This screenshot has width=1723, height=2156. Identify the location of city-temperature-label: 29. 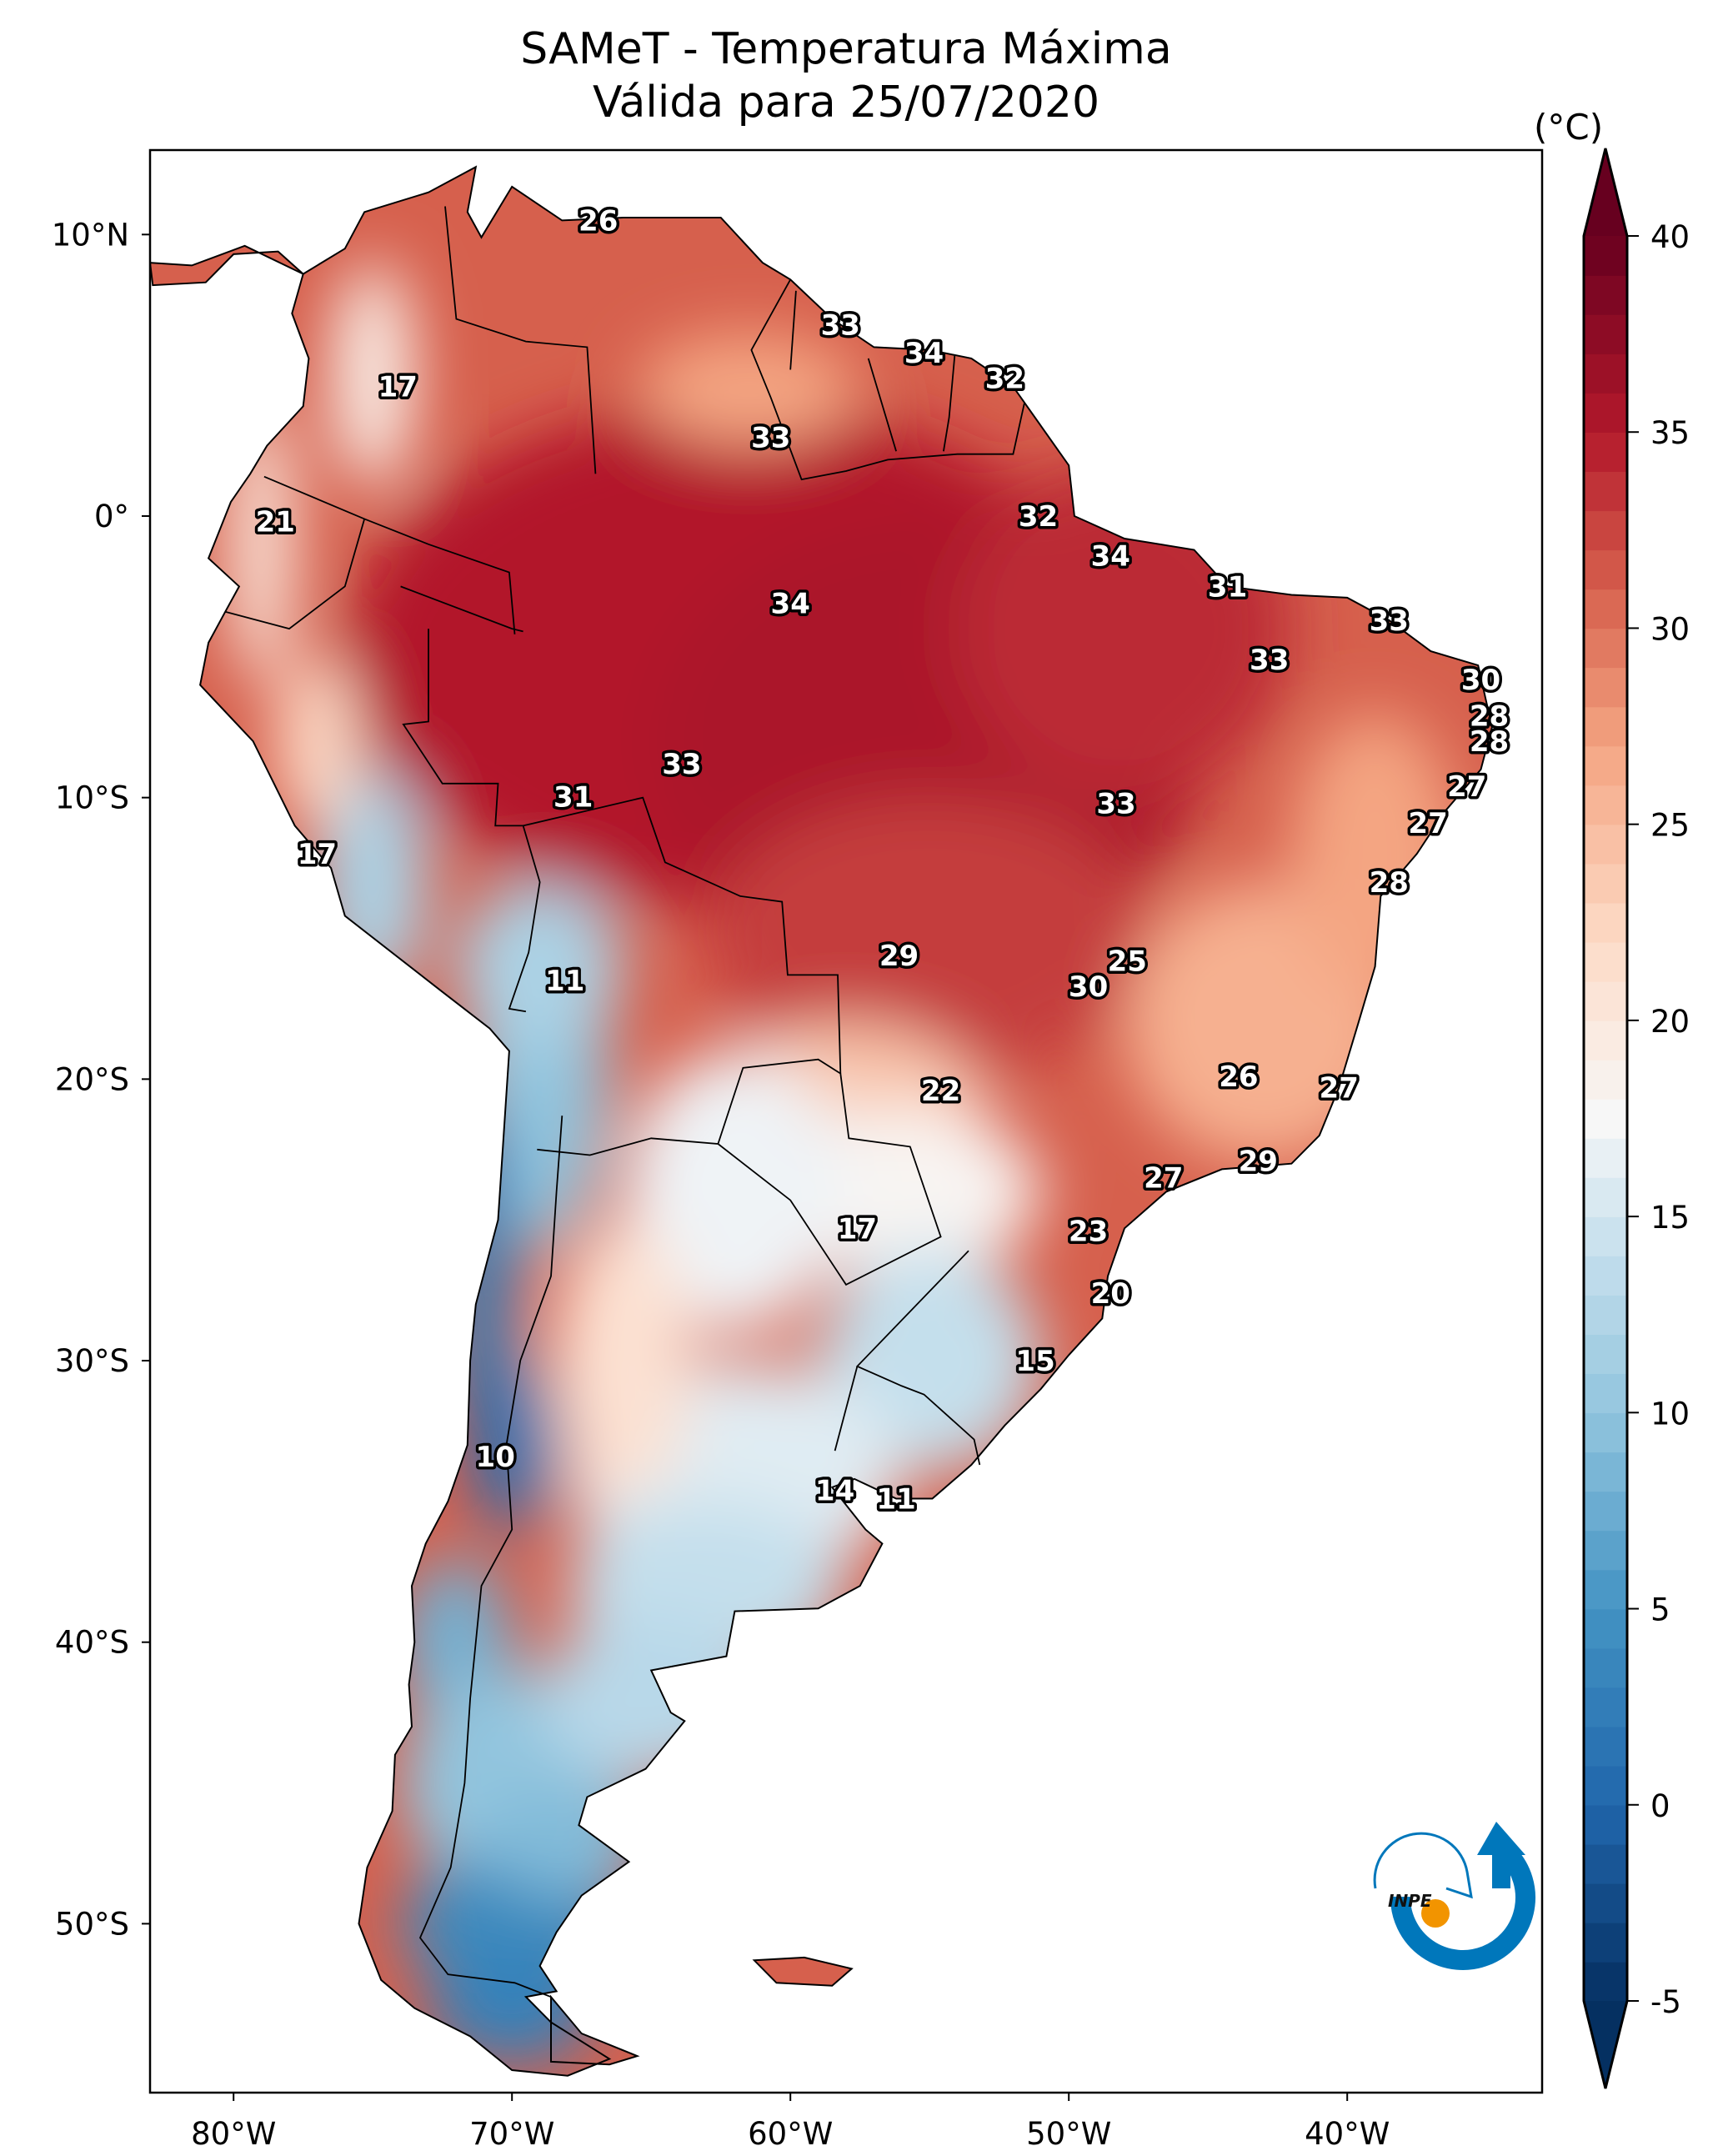
(1258, 1161).